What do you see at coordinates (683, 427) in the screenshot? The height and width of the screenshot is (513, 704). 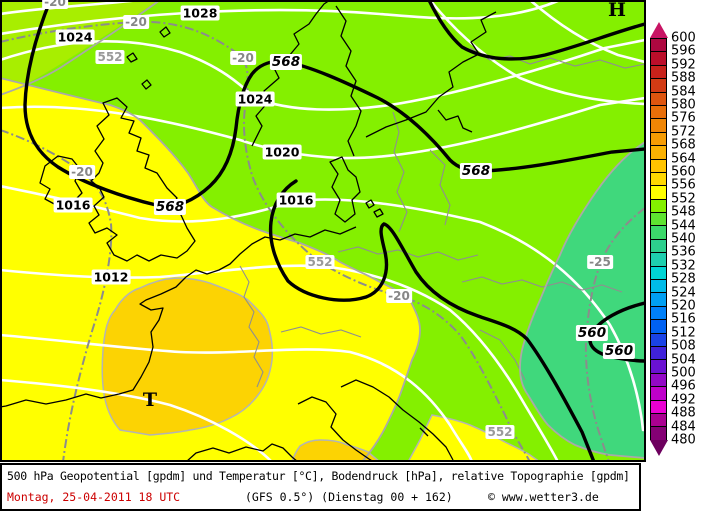 I see `colorbar-tick-label: 484` at bounding box center [683, 427].